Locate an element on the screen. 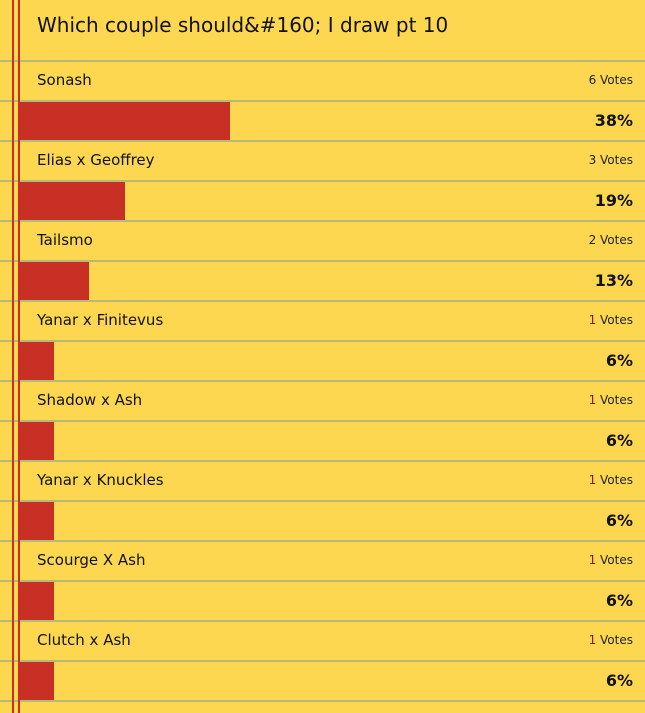  option-label: Shadow x Ash is located at coordinates (90, 400).